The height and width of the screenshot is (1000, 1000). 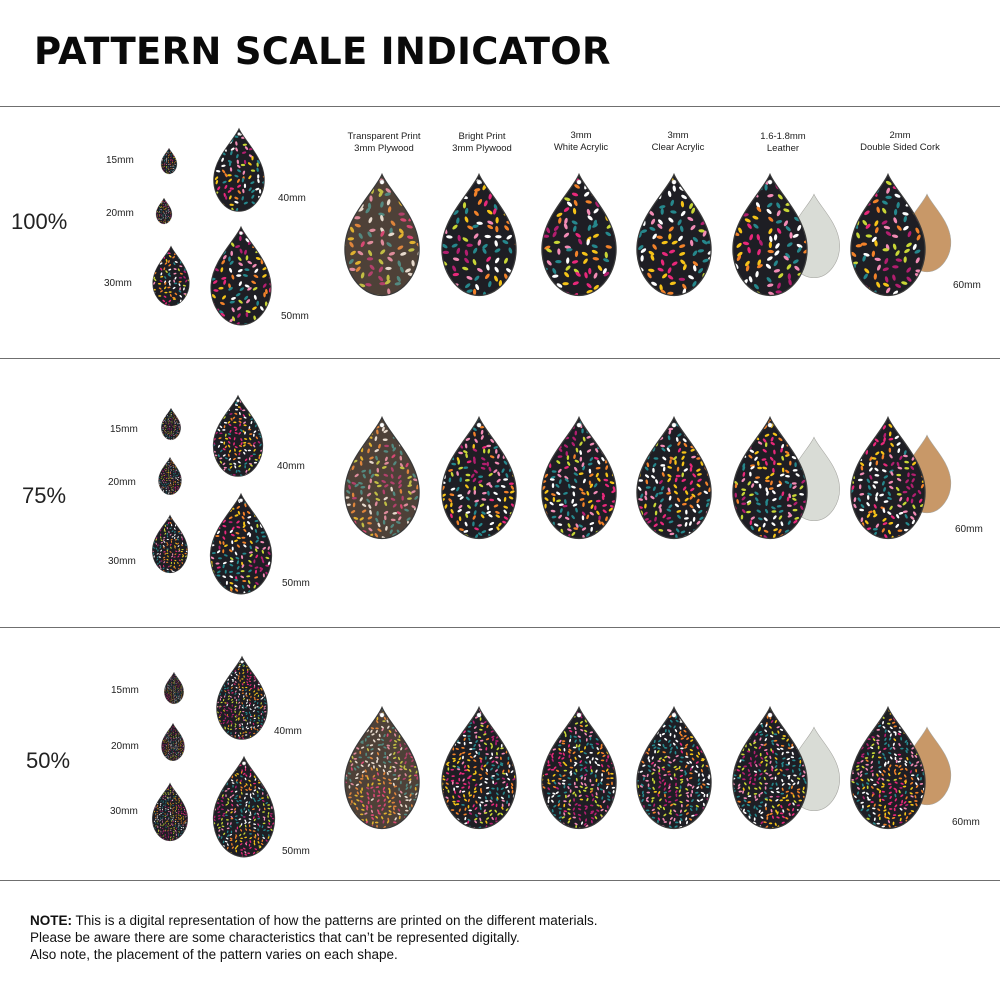 I want to click on scale-label: 75%, so click(x=44, y=495).